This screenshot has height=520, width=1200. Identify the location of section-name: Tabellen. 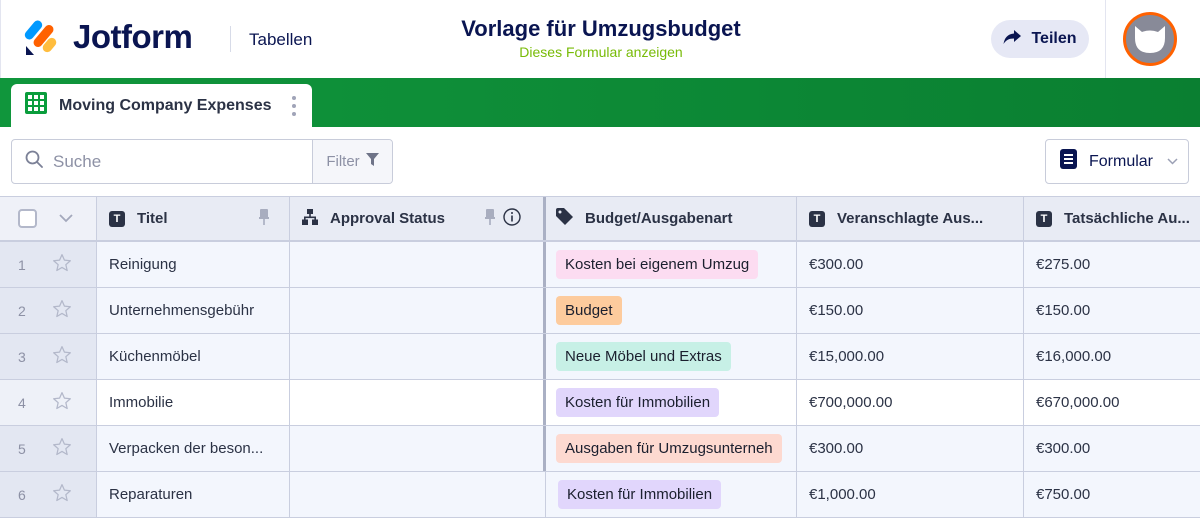
(281, 39).